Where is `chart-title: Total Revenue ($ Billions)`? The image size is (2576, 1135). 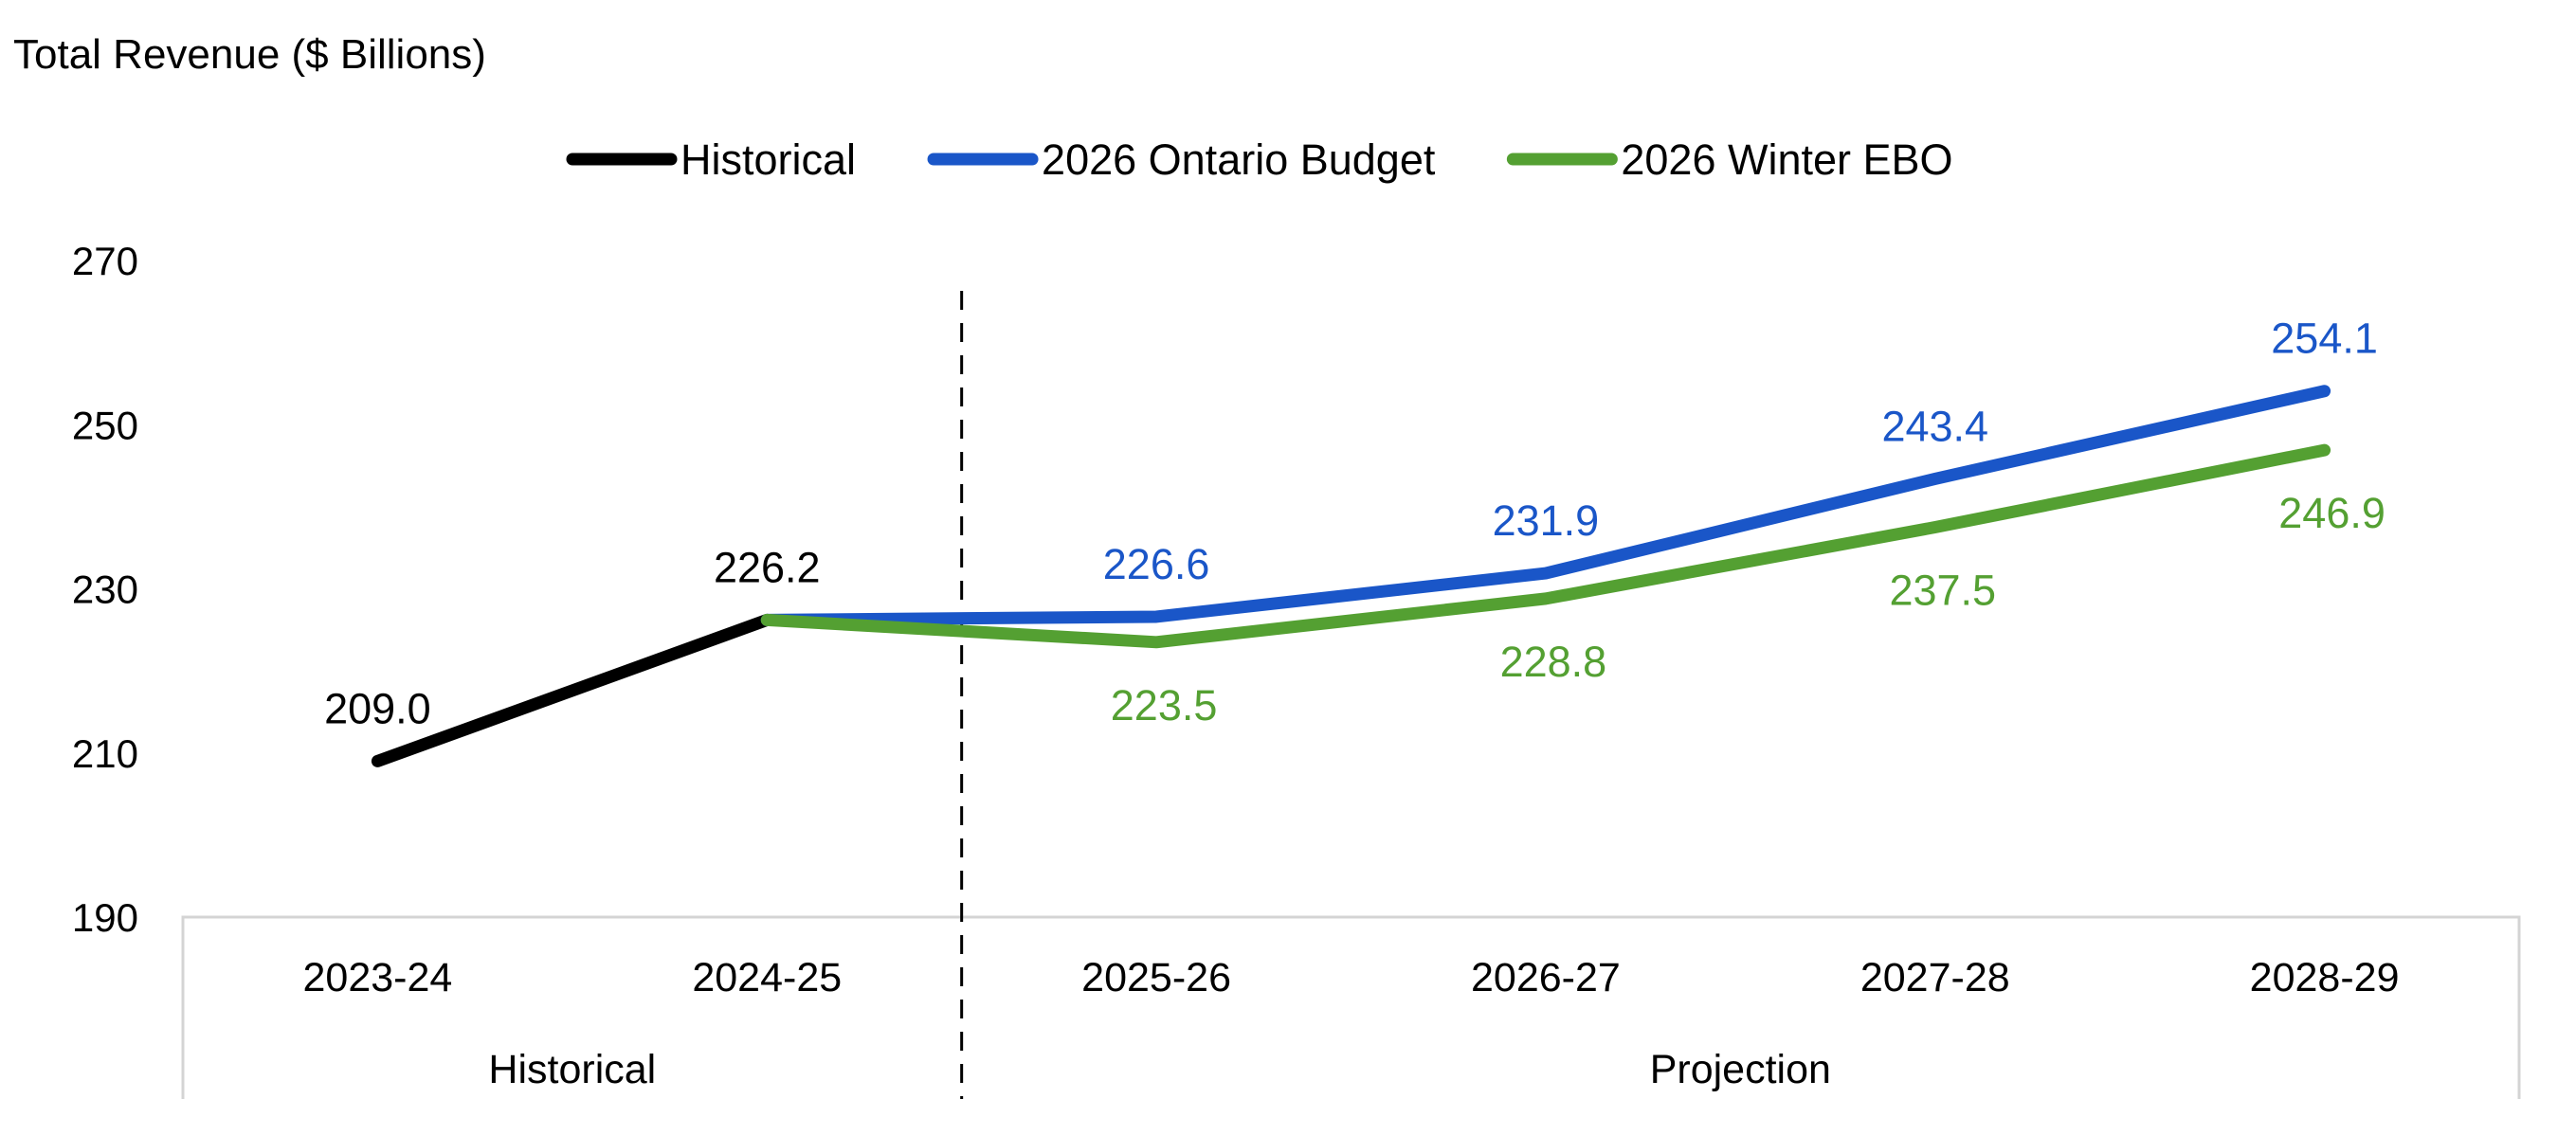
chart-title: Total Revenue ($ Billions) is located at coordinates (249, 55).